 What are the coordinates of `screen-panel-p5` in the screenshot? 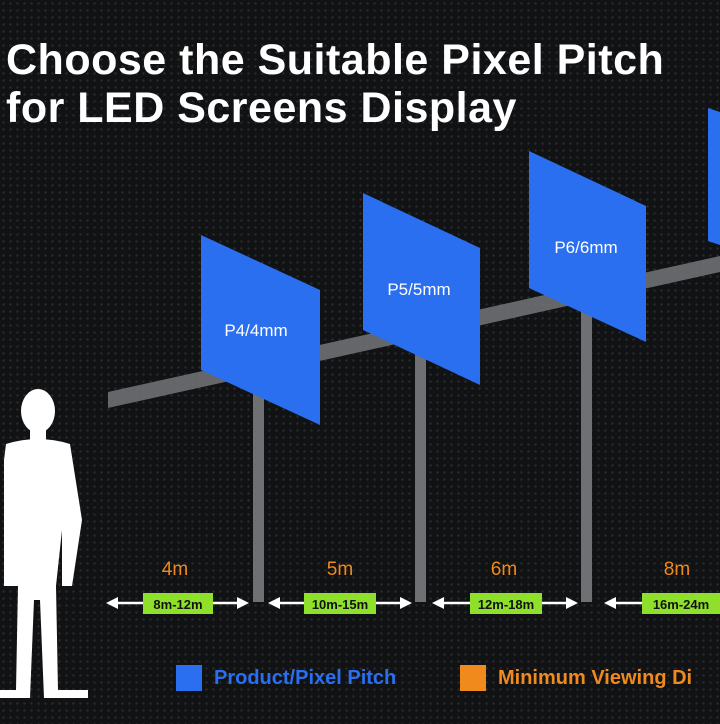 It's located at (421, 289).